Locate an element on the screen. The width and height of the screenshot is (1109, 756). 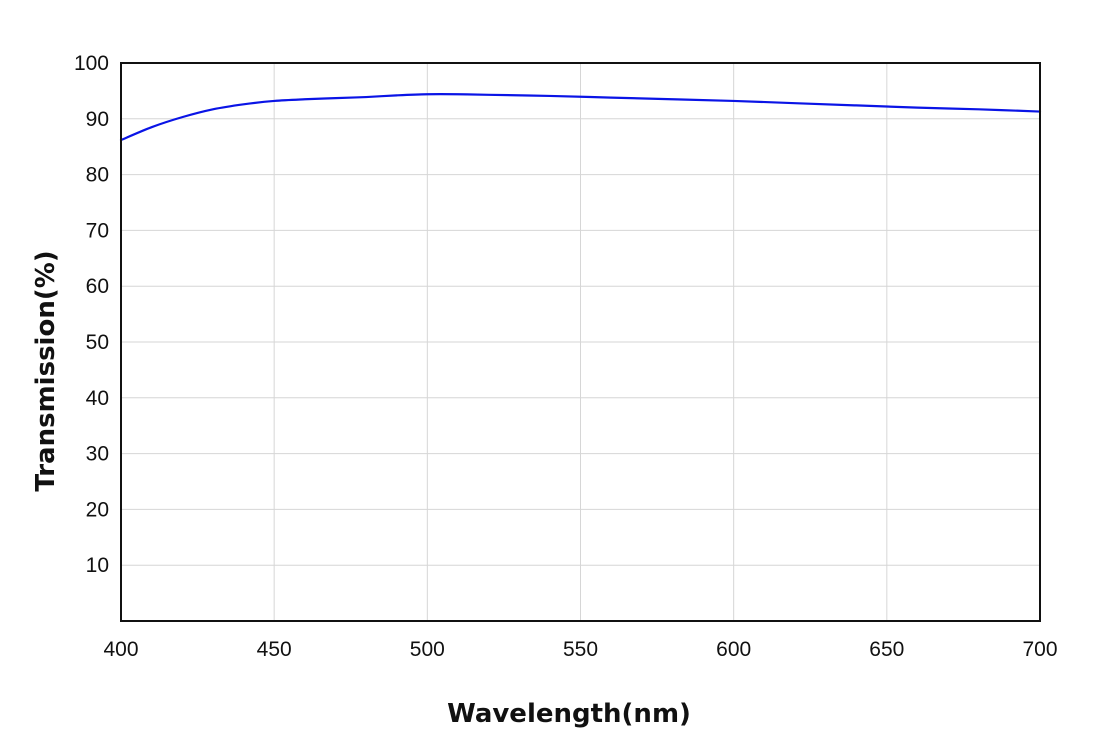
x-tick-label: 650 is located at coordinates (886, 649).